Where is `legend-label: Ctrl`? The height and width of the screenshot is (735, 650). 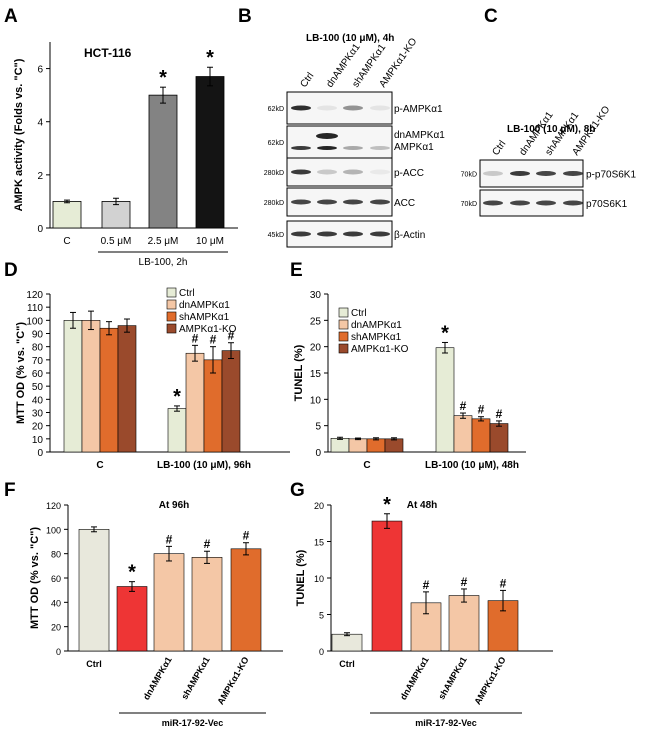 legend-label: Ctrl is located at coordinates (187, 293).